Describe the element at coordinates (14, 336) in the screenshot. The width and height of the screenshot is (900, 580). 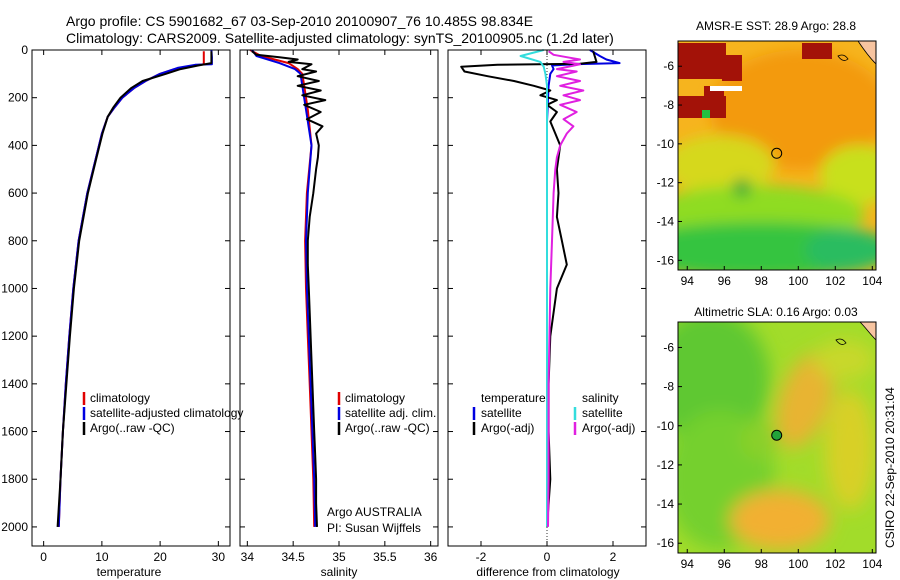
I see `depth-ytick-label: 1200` at that location.